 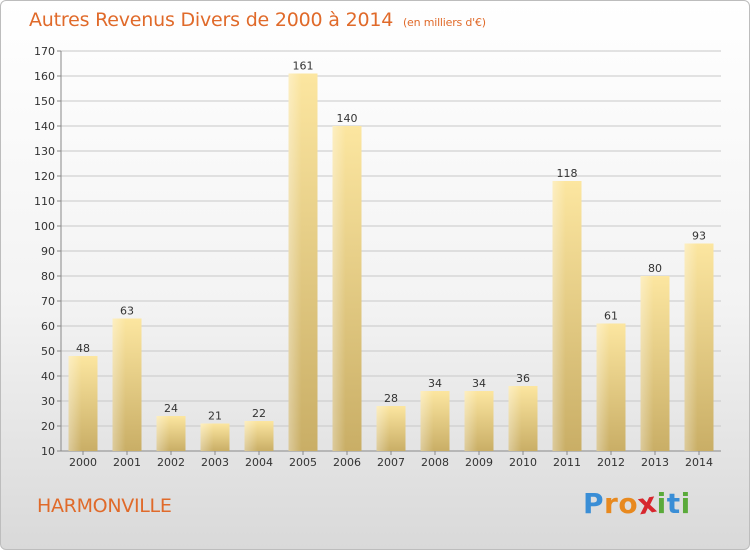 I want to click on value-label: 24, so click(x=171, y=408).